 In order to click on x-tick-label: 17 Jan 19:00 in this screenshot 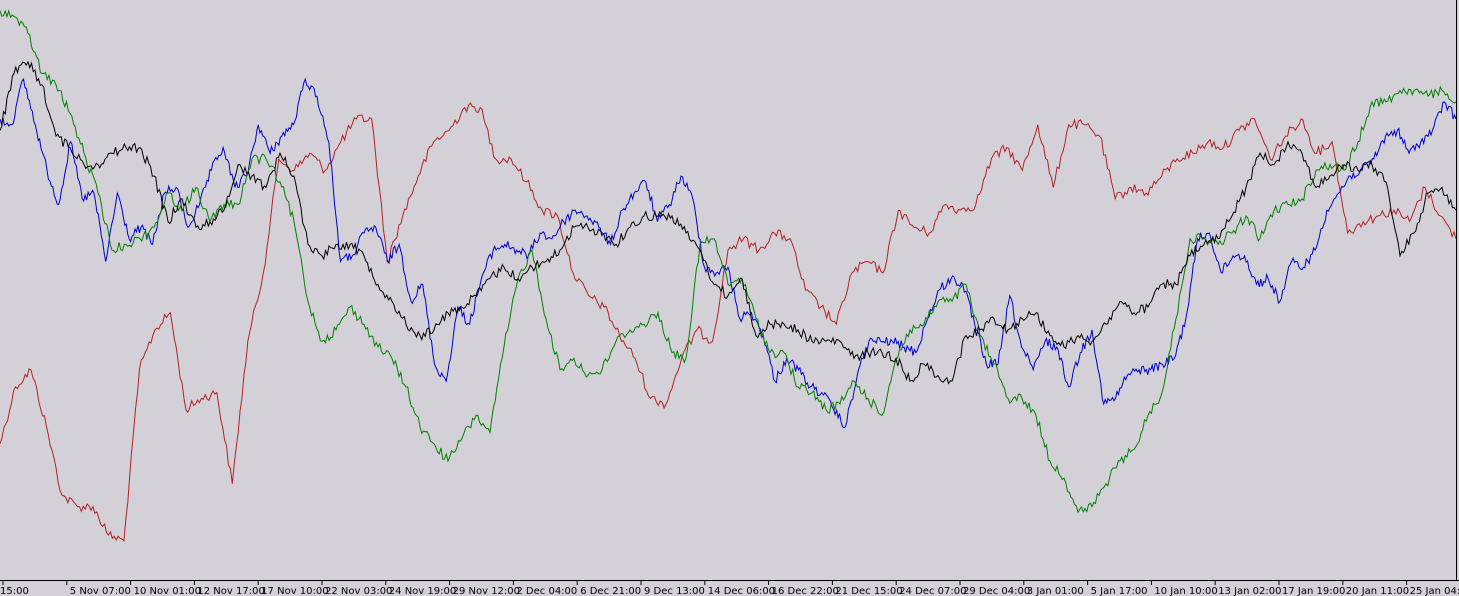, I will do `click(1313, 591)`.